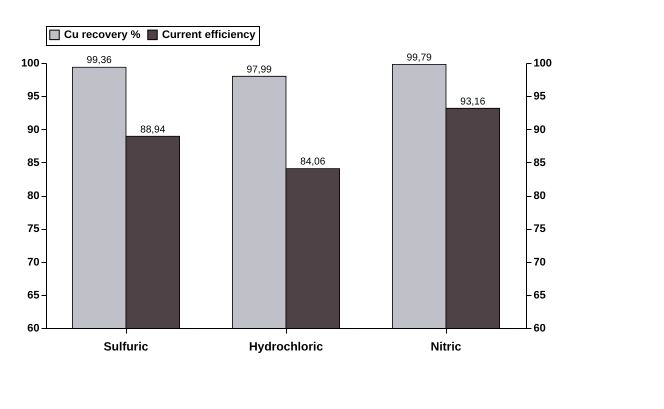  I want to click on x-tick-label: Hydrochloric, so click(286, 347).